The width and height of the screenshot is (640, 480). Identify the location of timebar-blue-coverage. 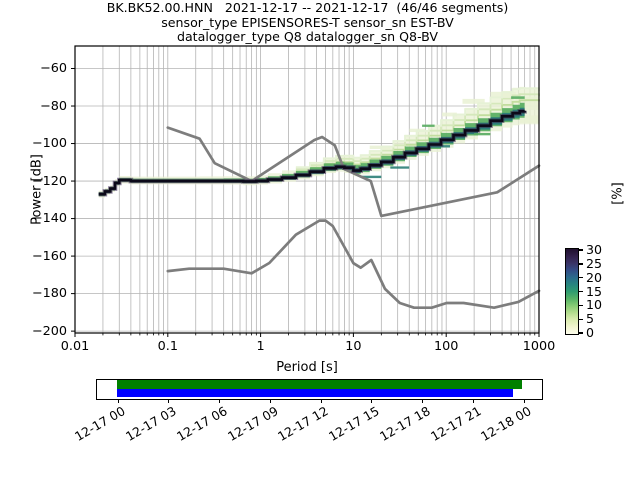
(315, 393).